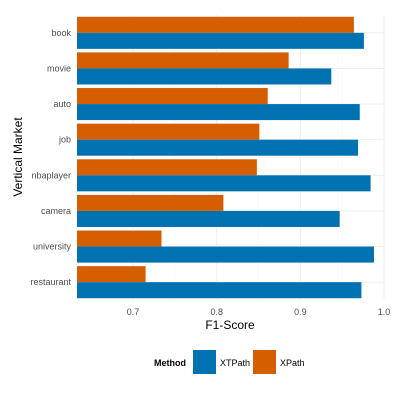 The image size is (400, 400). What do you see at coordinates (59, 68) in the screenshot?
I see `category-label-movie: movie` at bounding box center [59, 68].